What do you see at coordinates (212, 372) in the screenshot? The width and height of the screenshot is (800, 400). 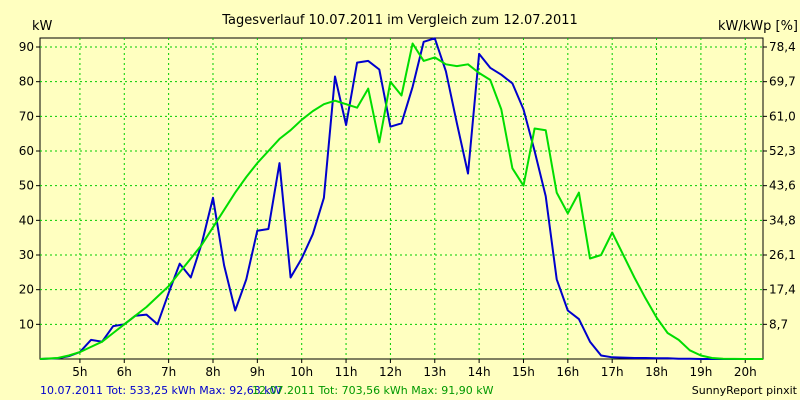 I see `x-tick-label: 8h` at bounding box center [212, 372].